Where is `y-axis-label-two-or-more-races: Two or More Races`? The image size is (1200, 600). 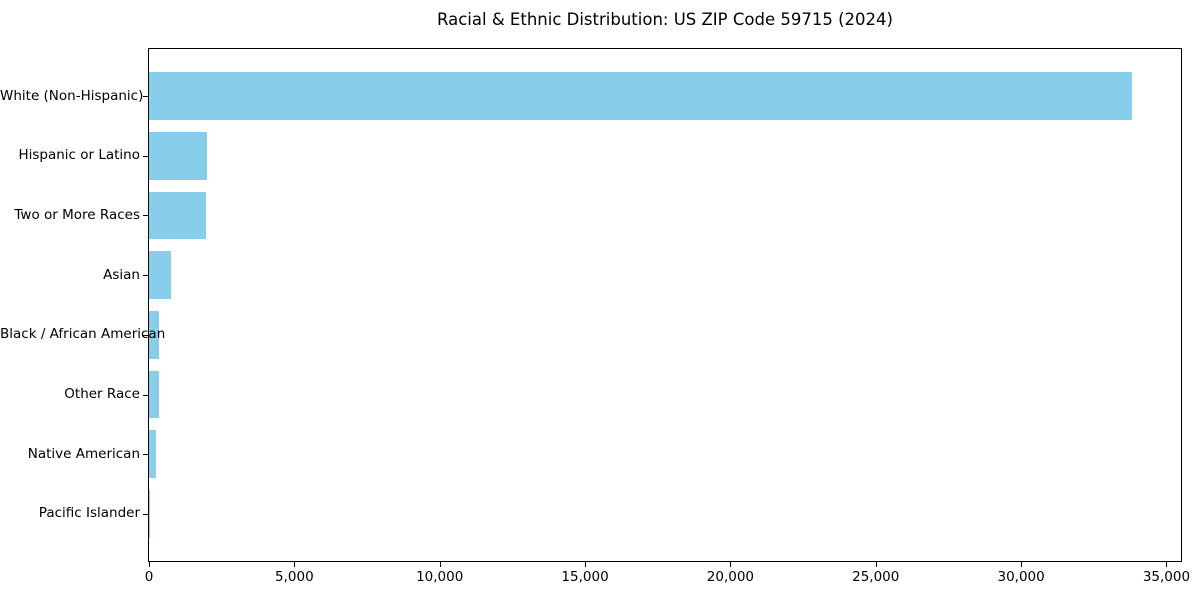
y-axis-label-two-or-more-races: Two or More Races is located at coordinates (77, 214).